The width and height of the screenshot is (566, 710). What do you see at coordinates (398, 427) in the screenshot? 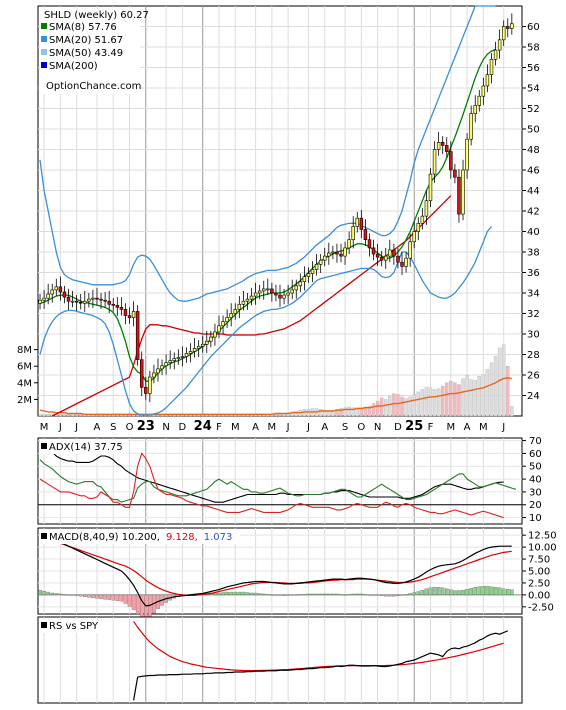
I see `month-label: D` at bounding box center [398, 427].